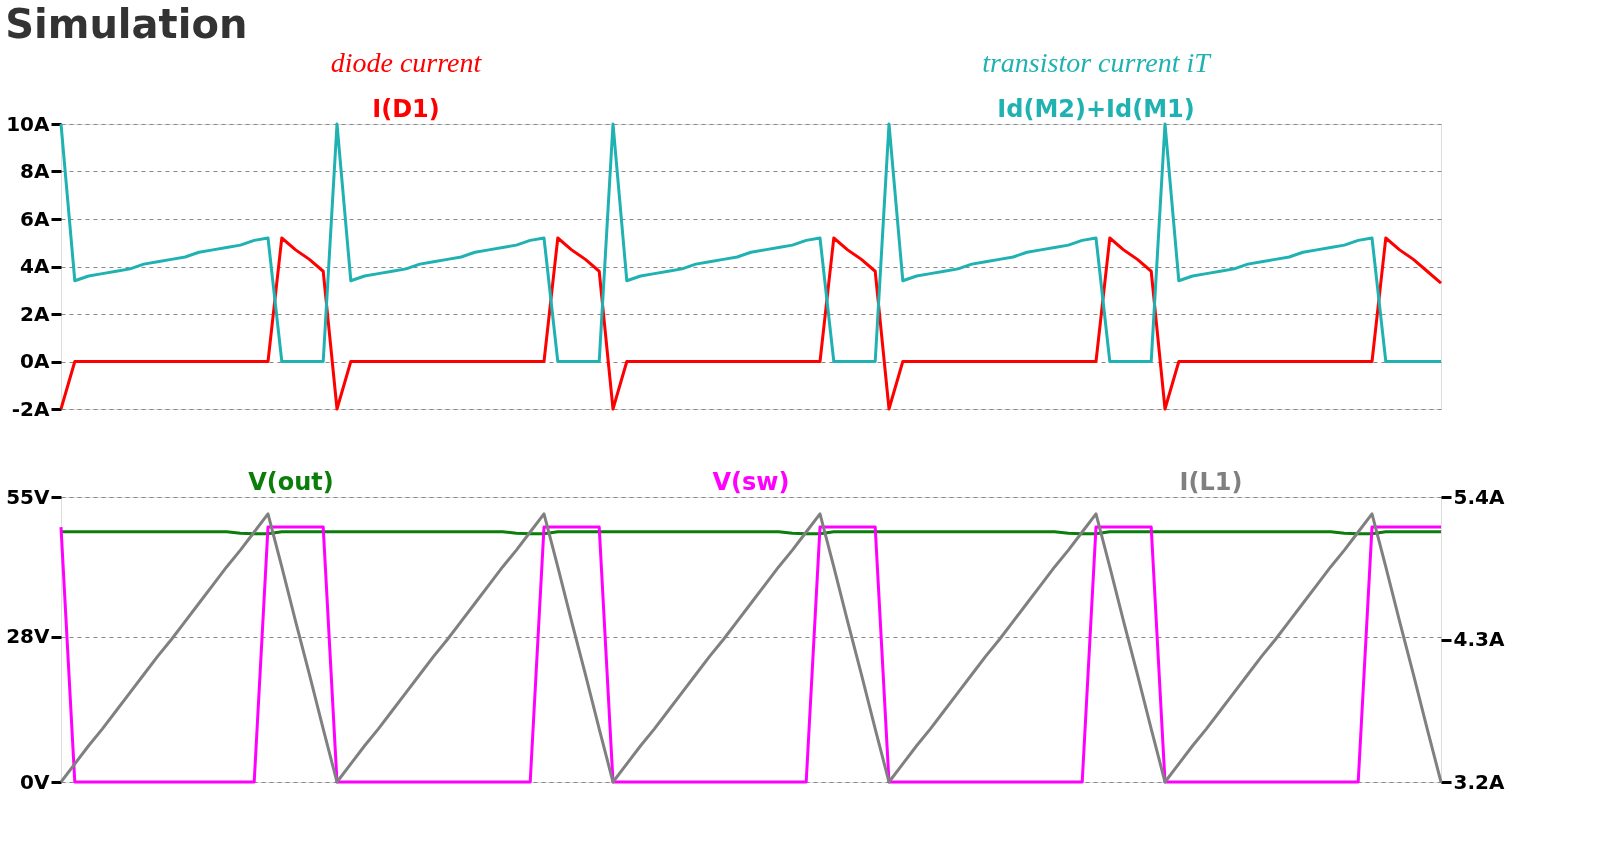 This screenshot has width=1611, height=866. Describe the element at coordinates (35, 266) in the screenshot. I see `y-tick-label: 4A` at that location.